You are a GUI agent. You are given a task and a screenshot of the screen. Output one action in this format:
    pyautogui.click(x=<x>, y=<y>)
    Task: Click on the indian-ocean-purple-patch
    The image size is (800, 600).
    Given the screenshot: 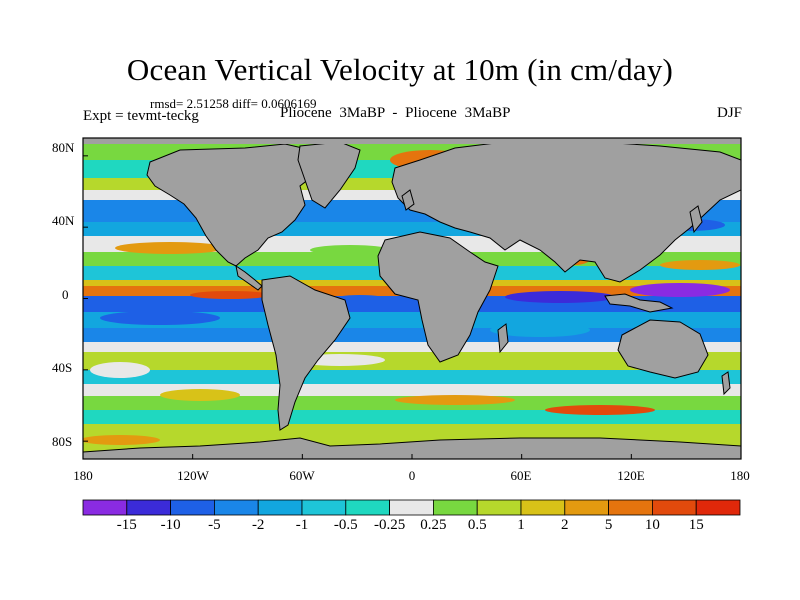 What is the action you would take?
    pyautogui.click(x=560, y=297)
    